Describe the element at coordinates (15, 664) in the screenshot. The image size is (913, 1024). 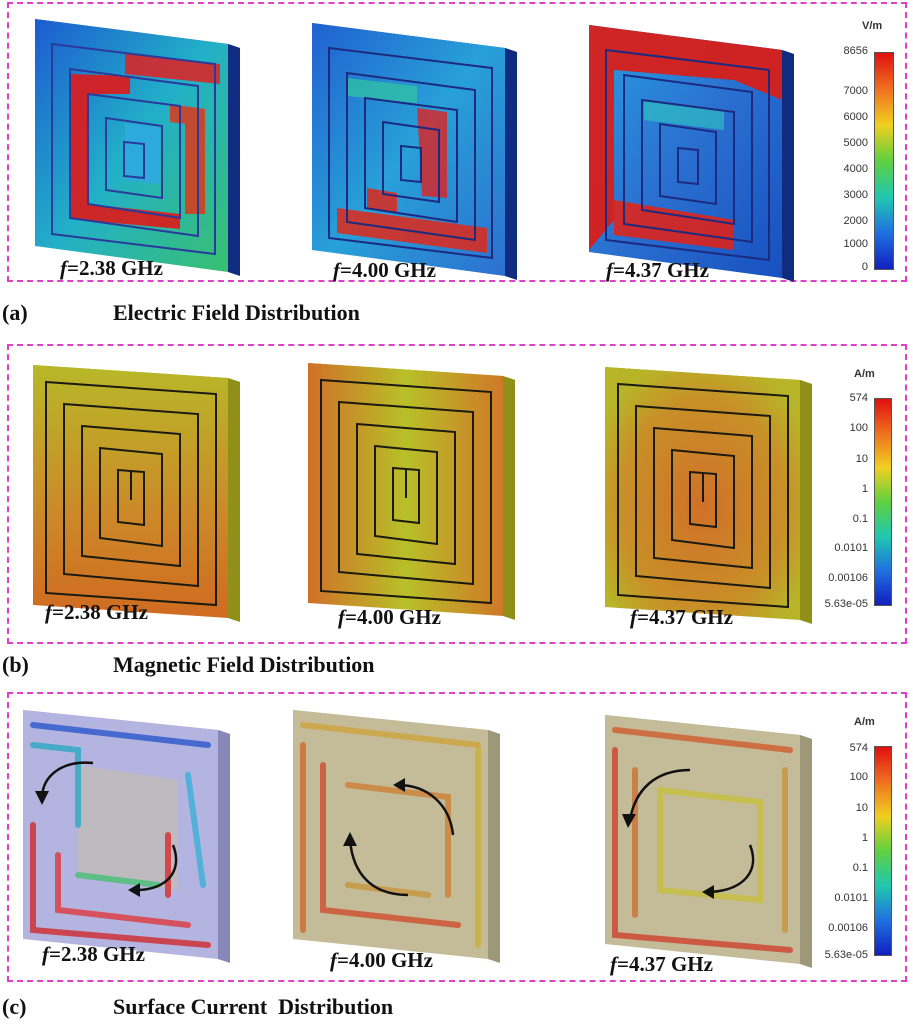
I see `panel-b-label: (b)` at that location.